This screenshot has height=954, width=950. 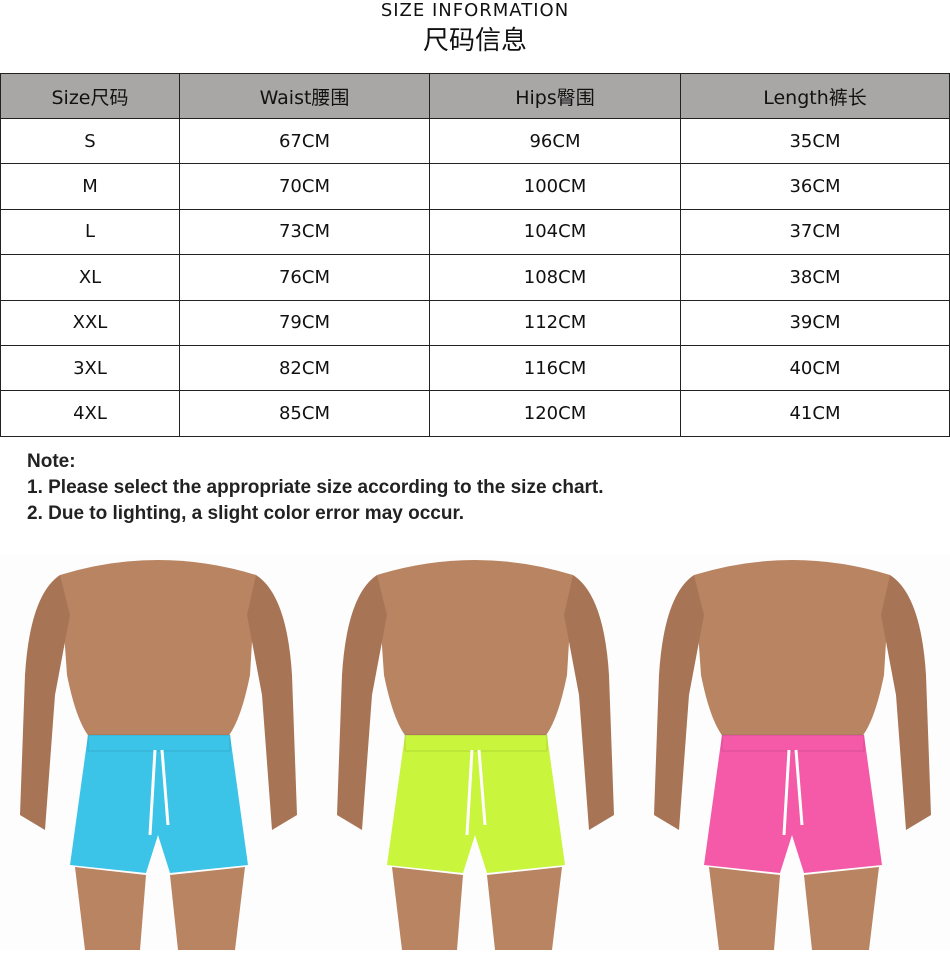 I want to click on header-length: Length裤长, so click(x=815, y=96).